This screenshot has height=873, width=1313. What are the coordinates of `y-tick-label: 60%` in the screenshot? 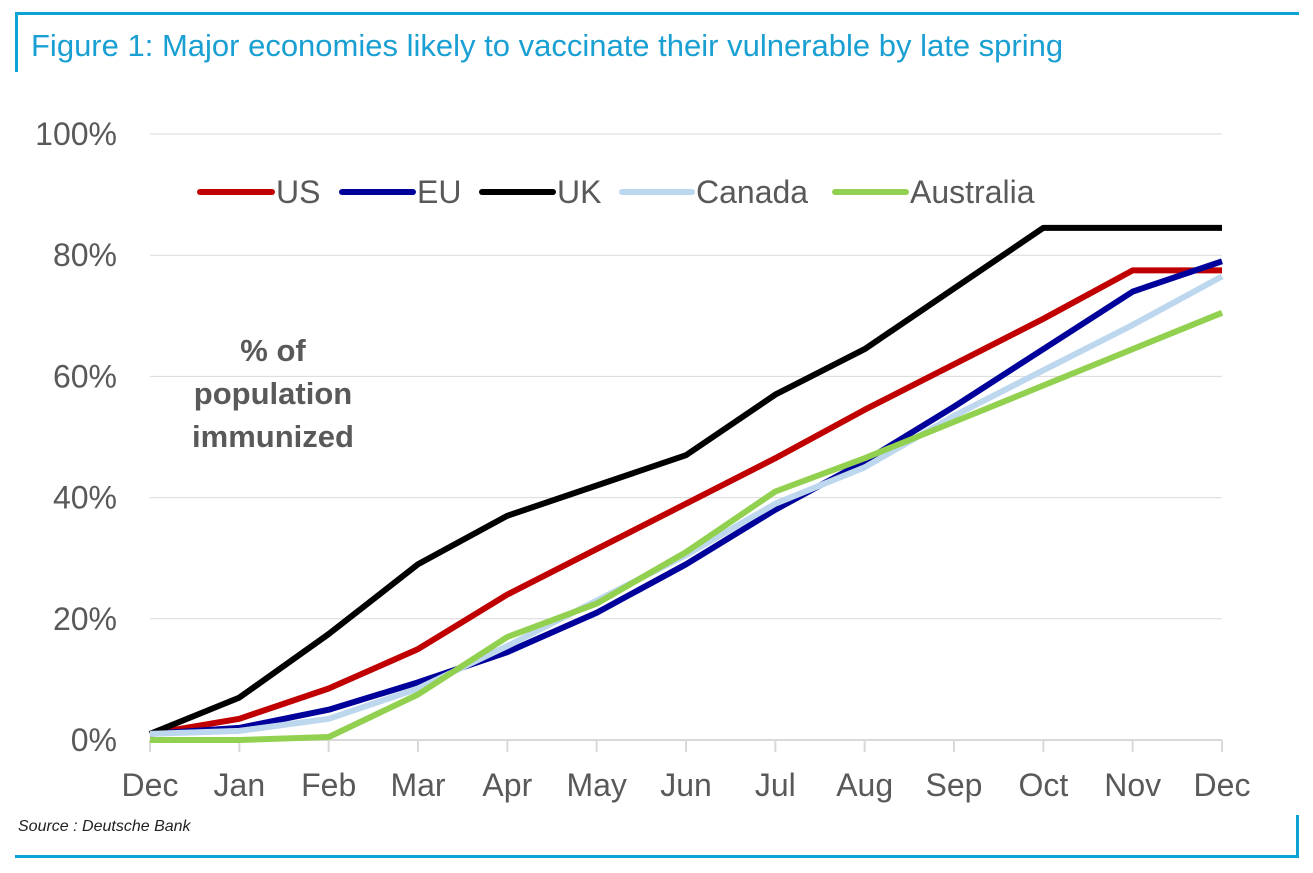 It's located at (85, 376).